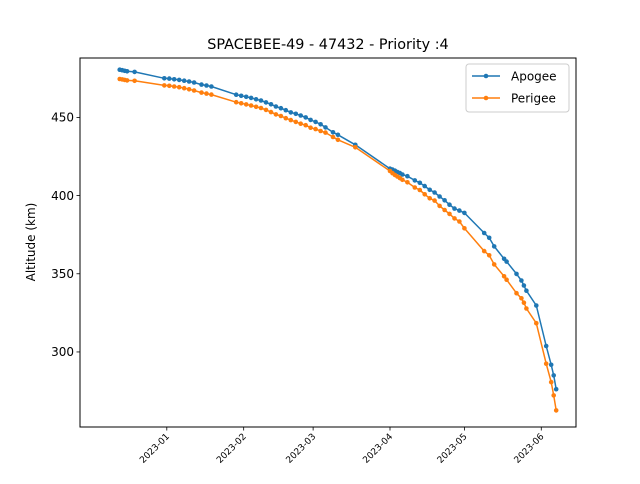 This screenshot has height=484, width=640. I want to click on x-tick-label: 2023-01, so click(155, 449).